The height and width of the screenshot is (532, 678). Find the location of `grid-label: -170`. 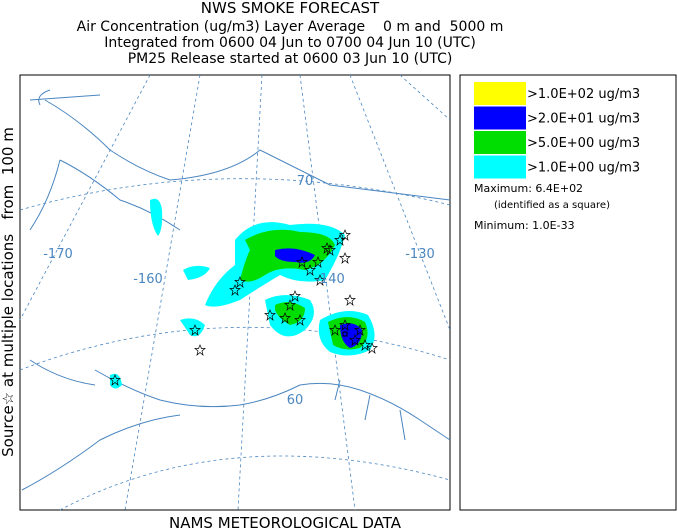

grid-label: -170 is located at coordinates (58, 254).